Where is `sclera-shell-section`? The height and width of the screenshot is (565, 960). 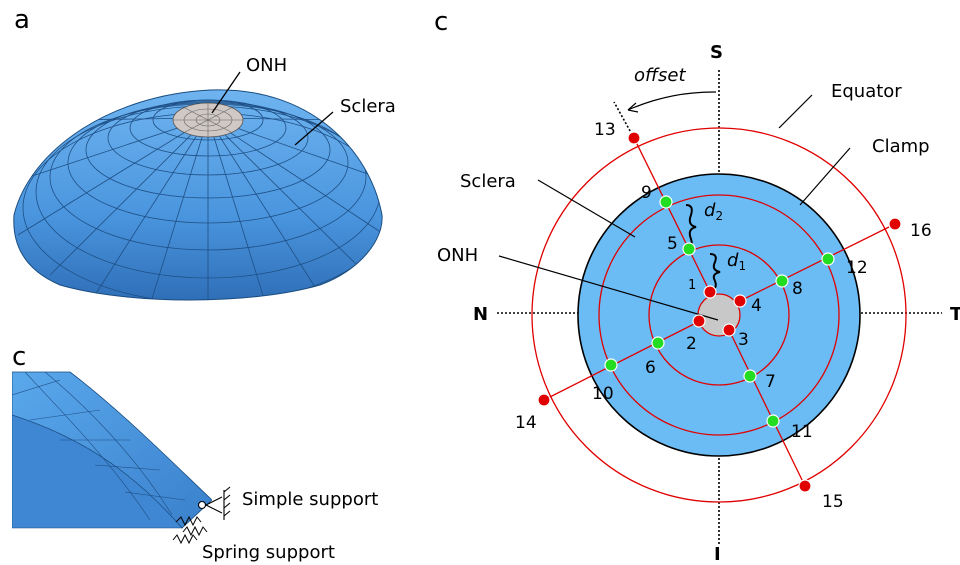 sclera-shell-section is located at coordinates (112, 450).